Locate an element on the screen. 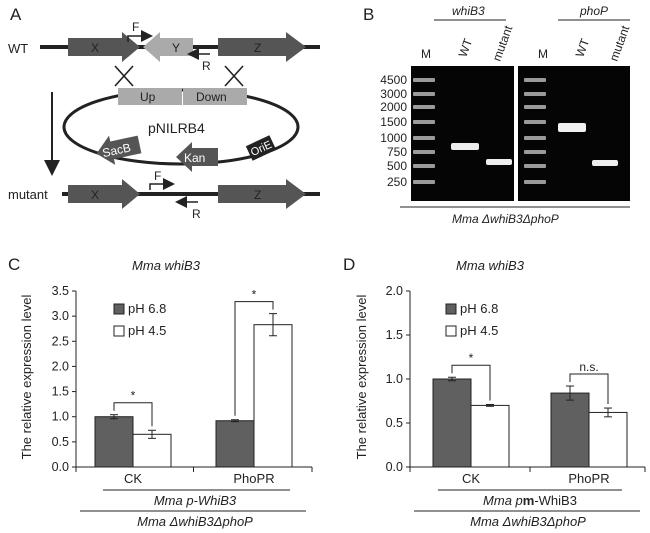  kan-label: Kan is located at coordinates (194, 158).